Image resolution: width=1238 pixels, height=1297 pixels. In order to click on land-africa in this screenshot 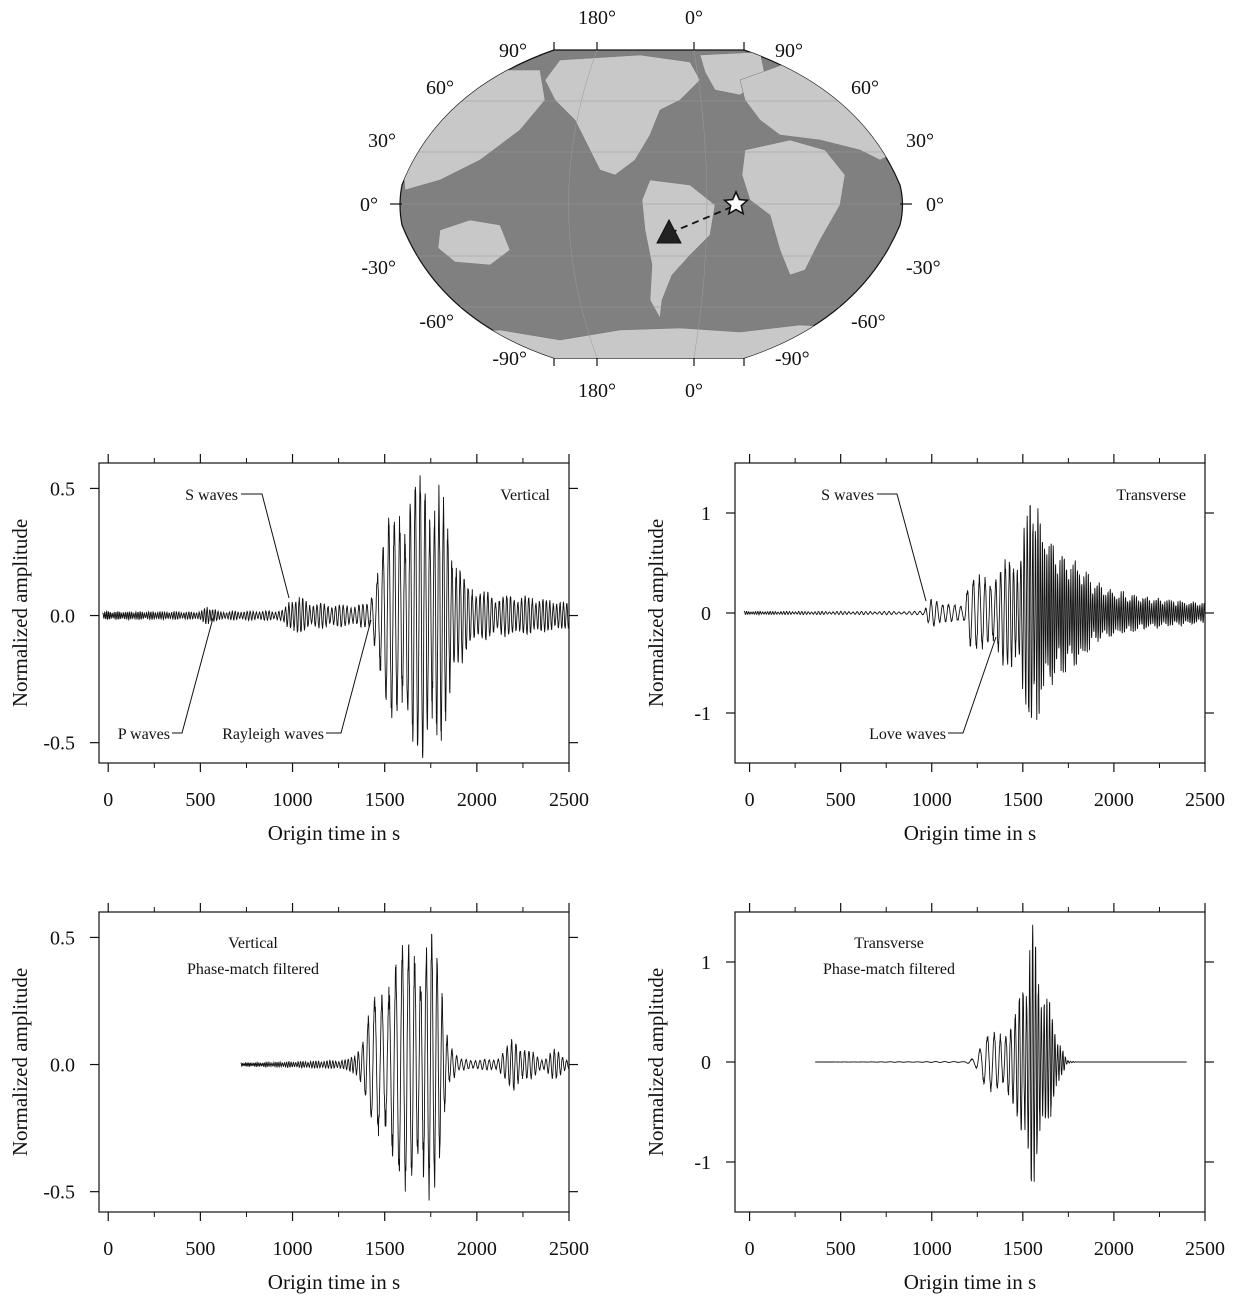, I will do `click(793, 207)`.